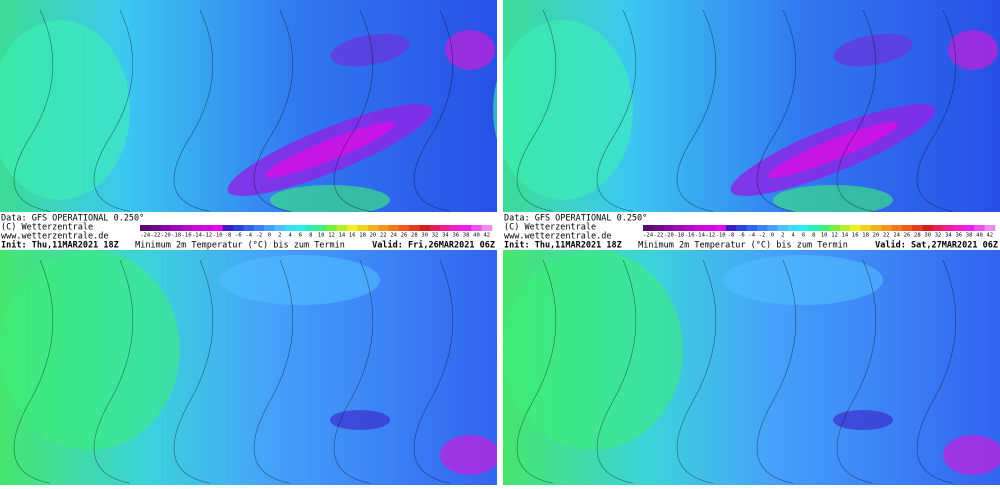 This screenshot has width=1000, height=489. Describe the element at coordinates (218, 236) in the screenshot. I see `colorbar-tick-label: -10` at that location.